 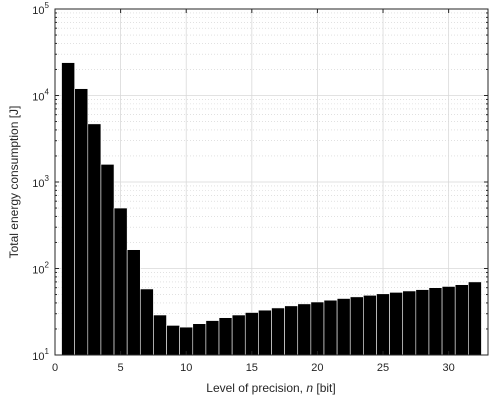 I want to click on x-tick-label: 5, so click(x=121, y=368).